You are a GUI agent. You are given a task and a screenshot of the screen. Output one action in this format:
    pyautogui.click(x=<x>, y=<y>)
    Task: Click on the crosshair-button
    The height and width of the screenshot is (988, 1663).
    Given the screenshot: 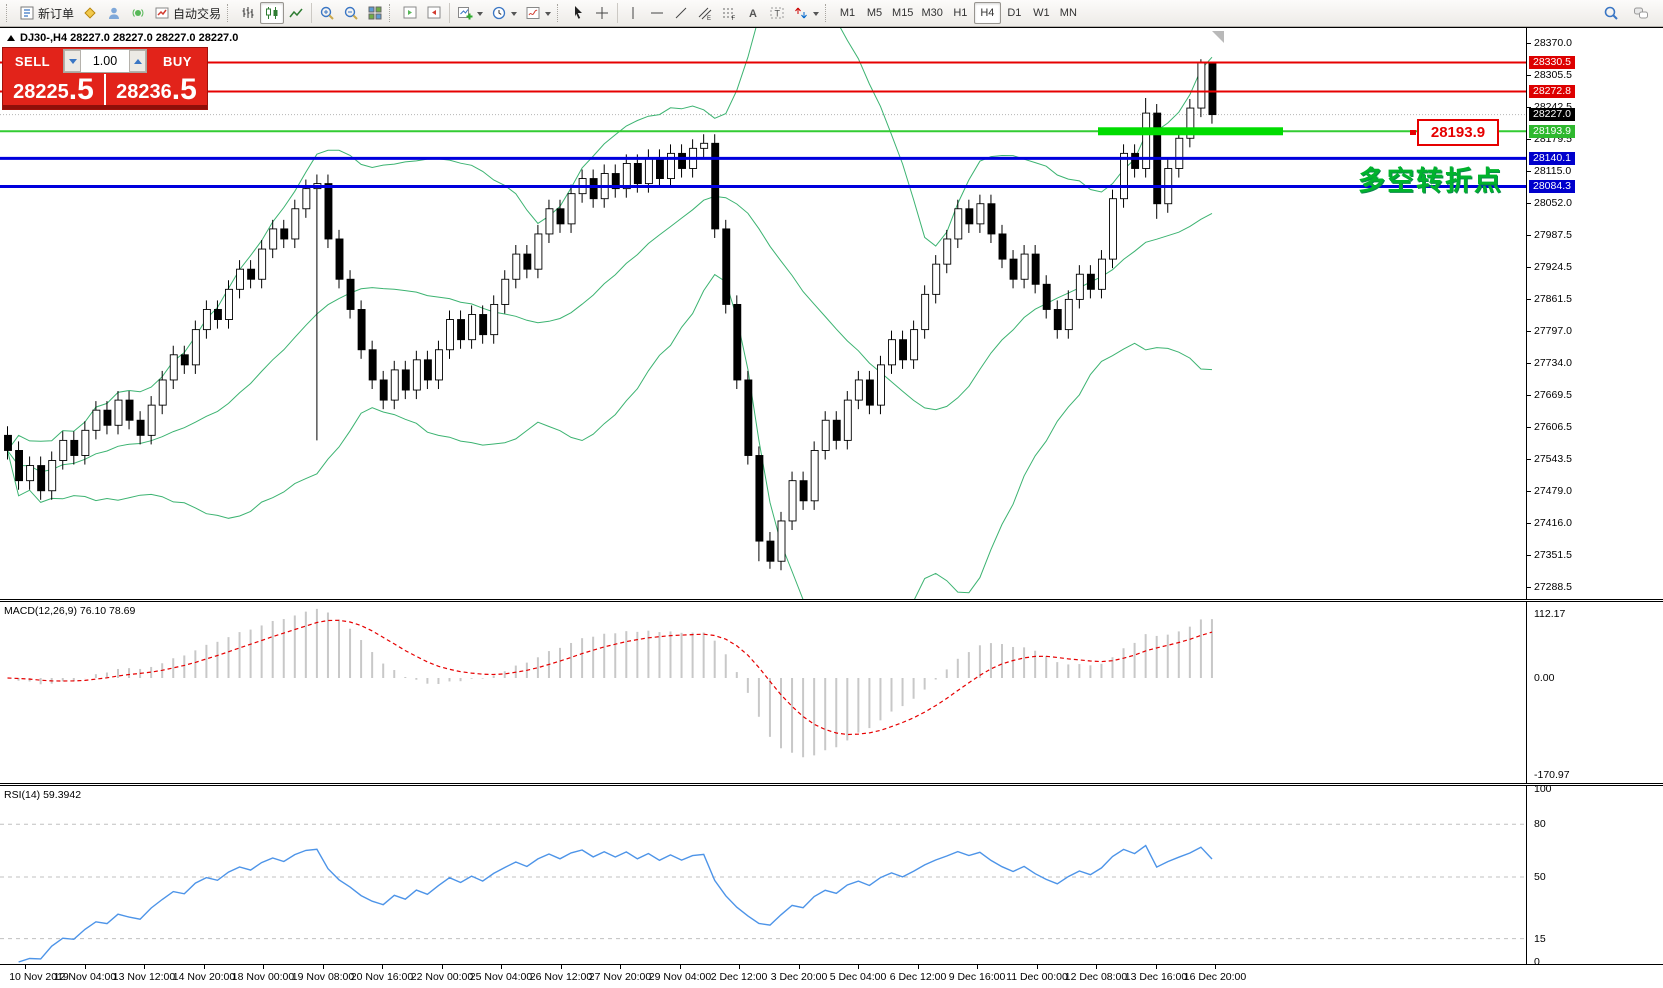 What is the action you would take?
    pyautogui.click(x=602, y=13)
    